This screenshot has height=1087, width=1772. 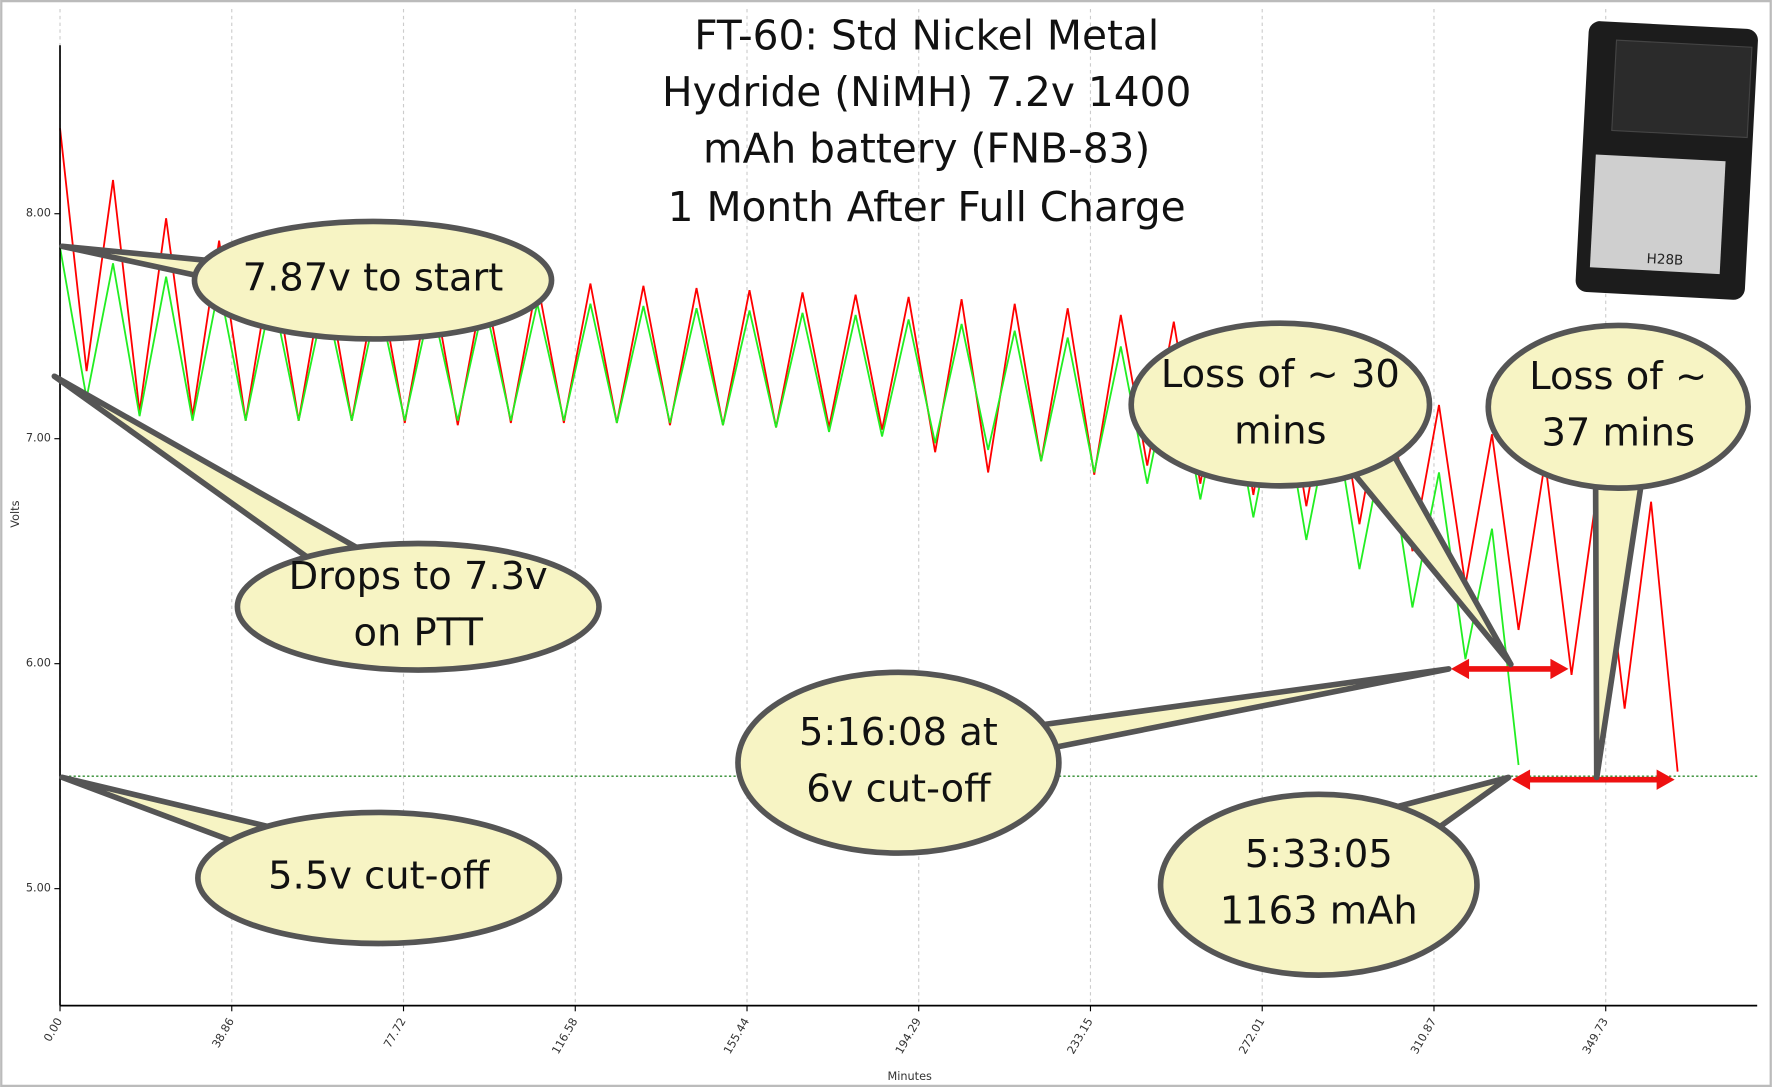 I want to click on callout-text: 5:33:05, so click(x=1319, y=854).